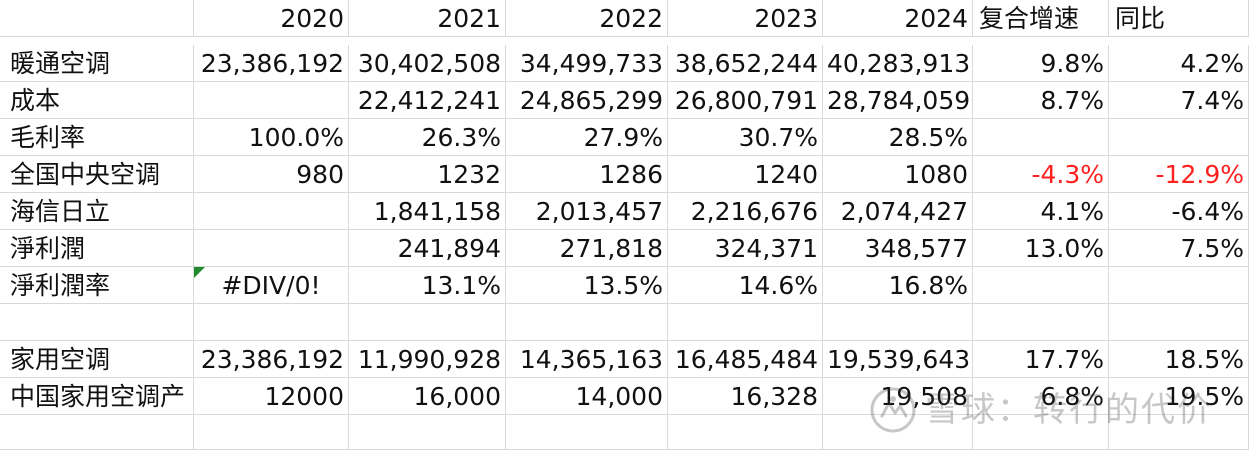 The width and height of the screenshot is (1249, 450). I want to click on row-label: 暖通空调, so click(97, 63).